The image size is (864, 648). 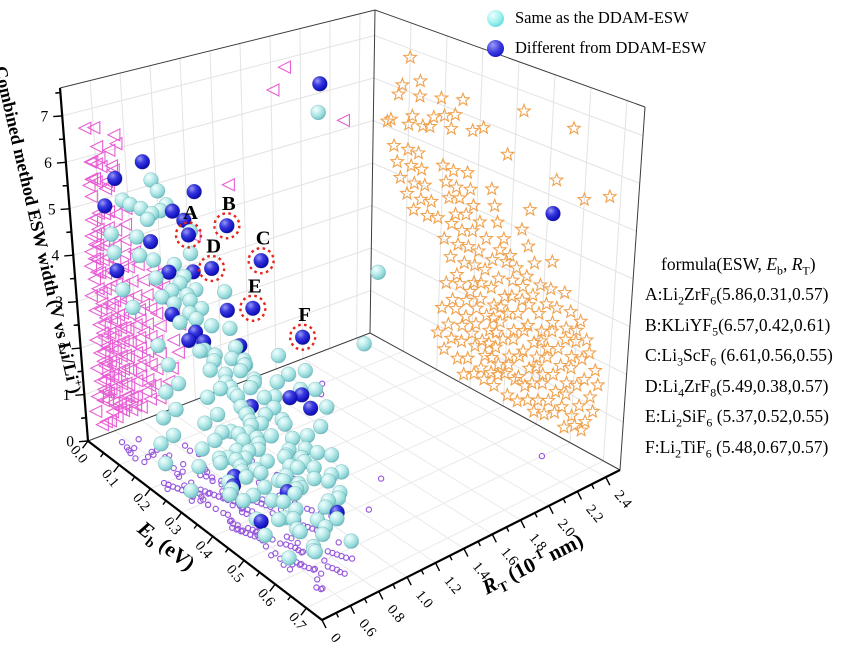 What do you see at coordinates (754, 416) in the screenshot?
I see `annotation-entry-e: E:Li2SiF6 (5.37,0.52,0.55)` at bounding box center [754, 416].